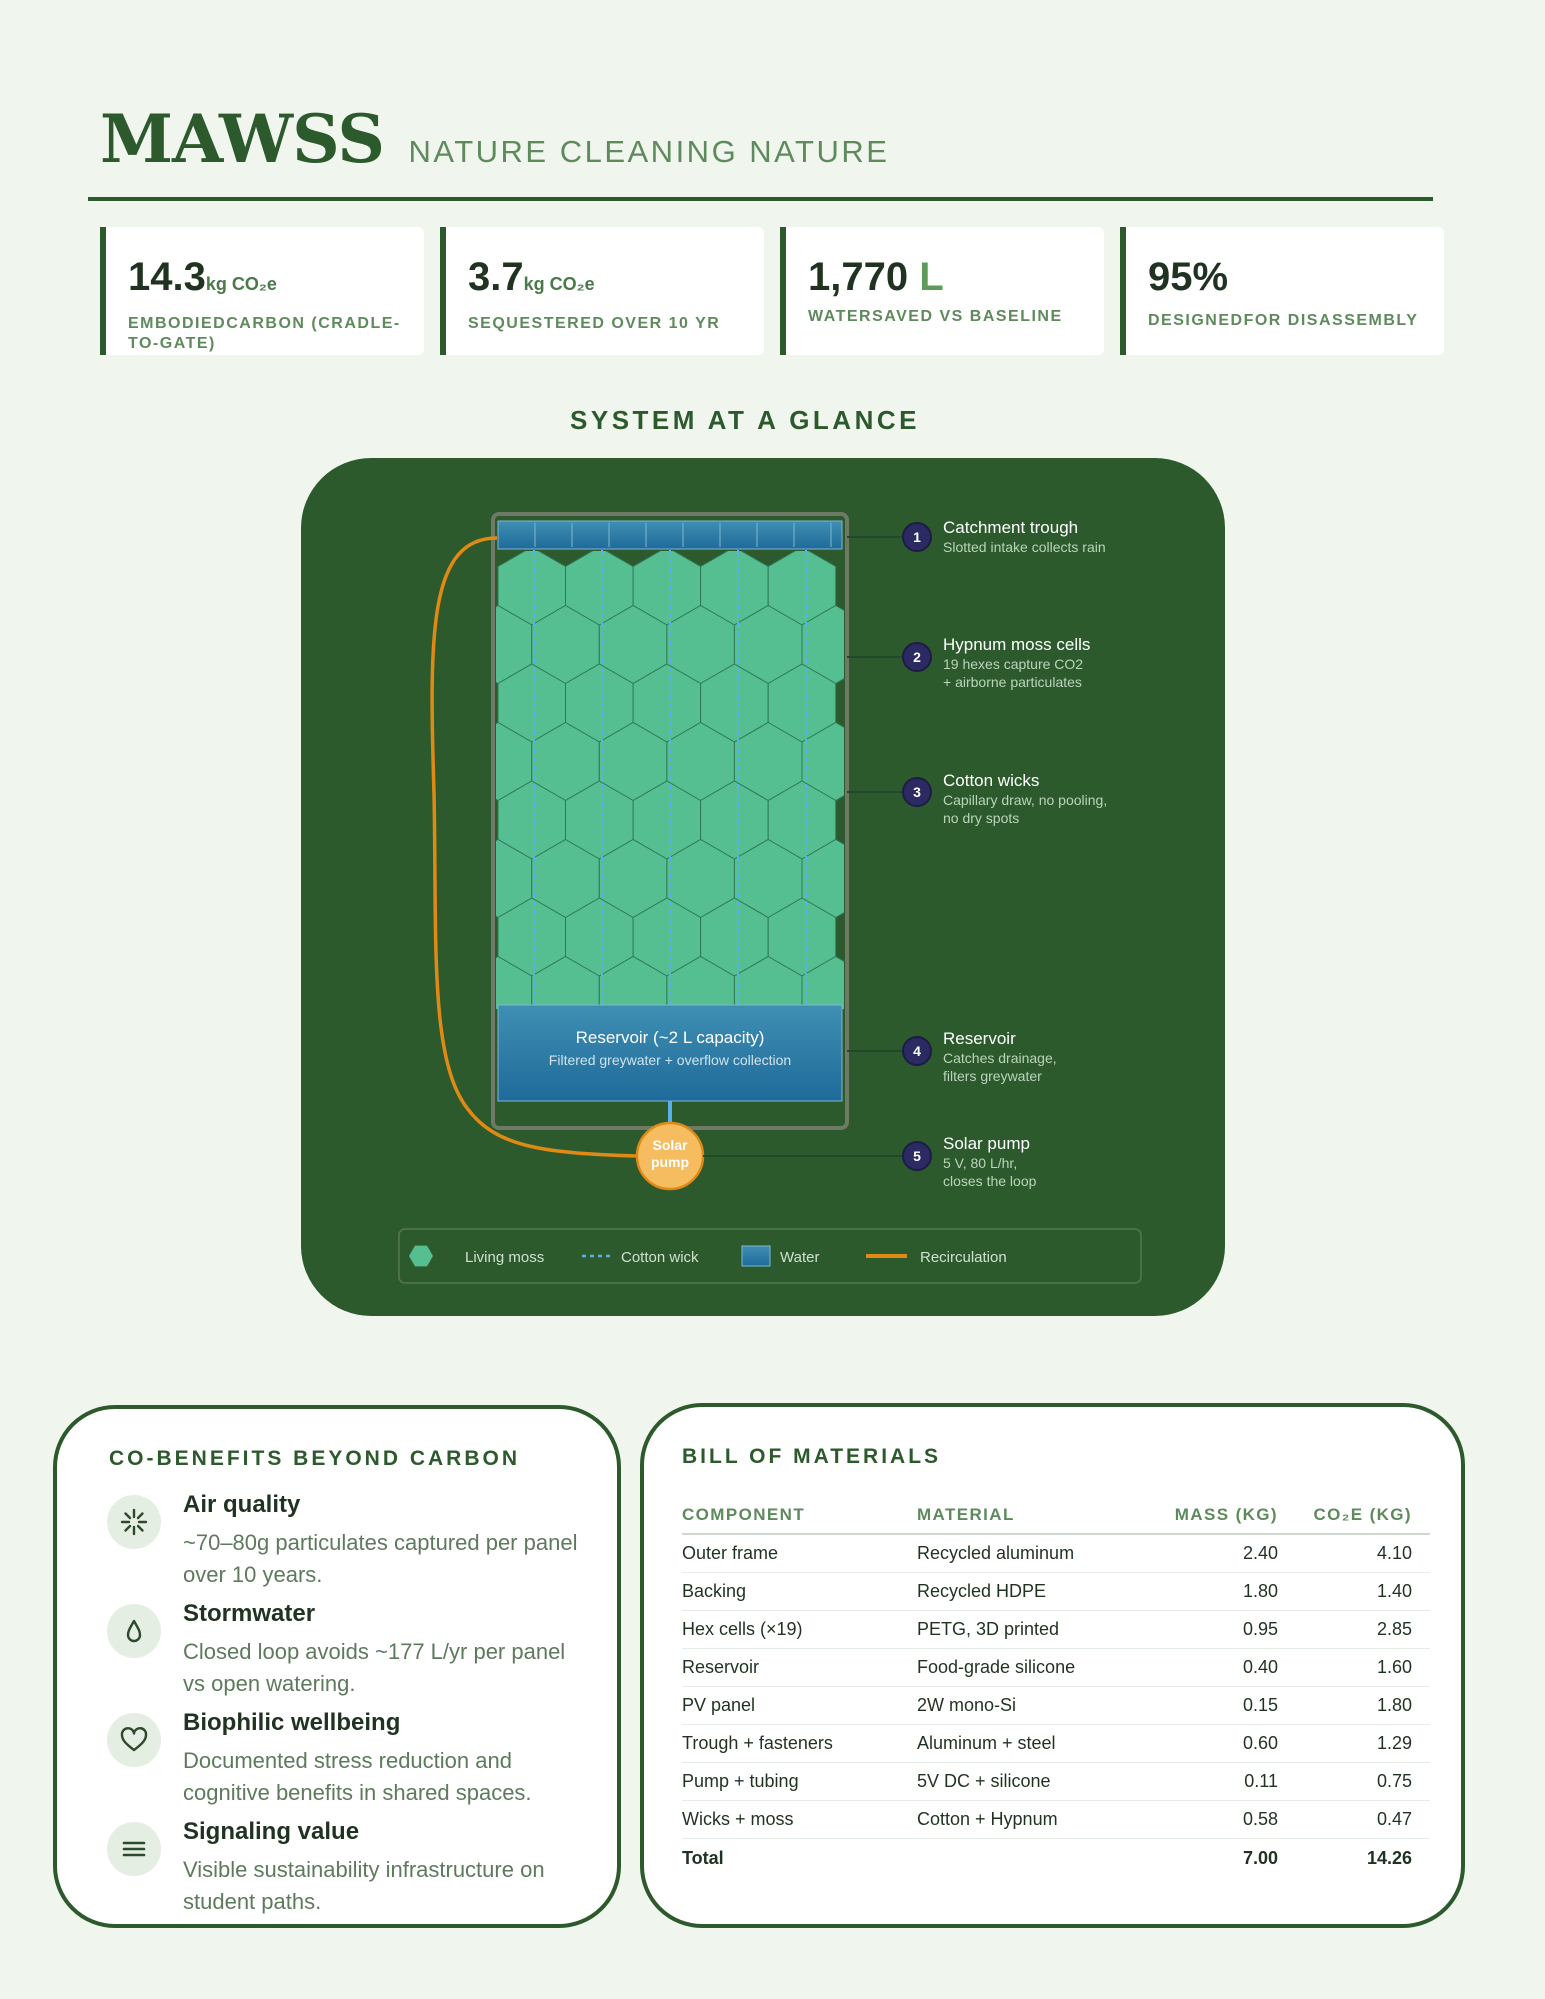 This screenshot has height=1999, width=1545. What do you see at coordinates (649, 151) in the screenshot?
I see `brand-tagline: NATURE CLEANING NATURE` at bounding box center [649, 151].